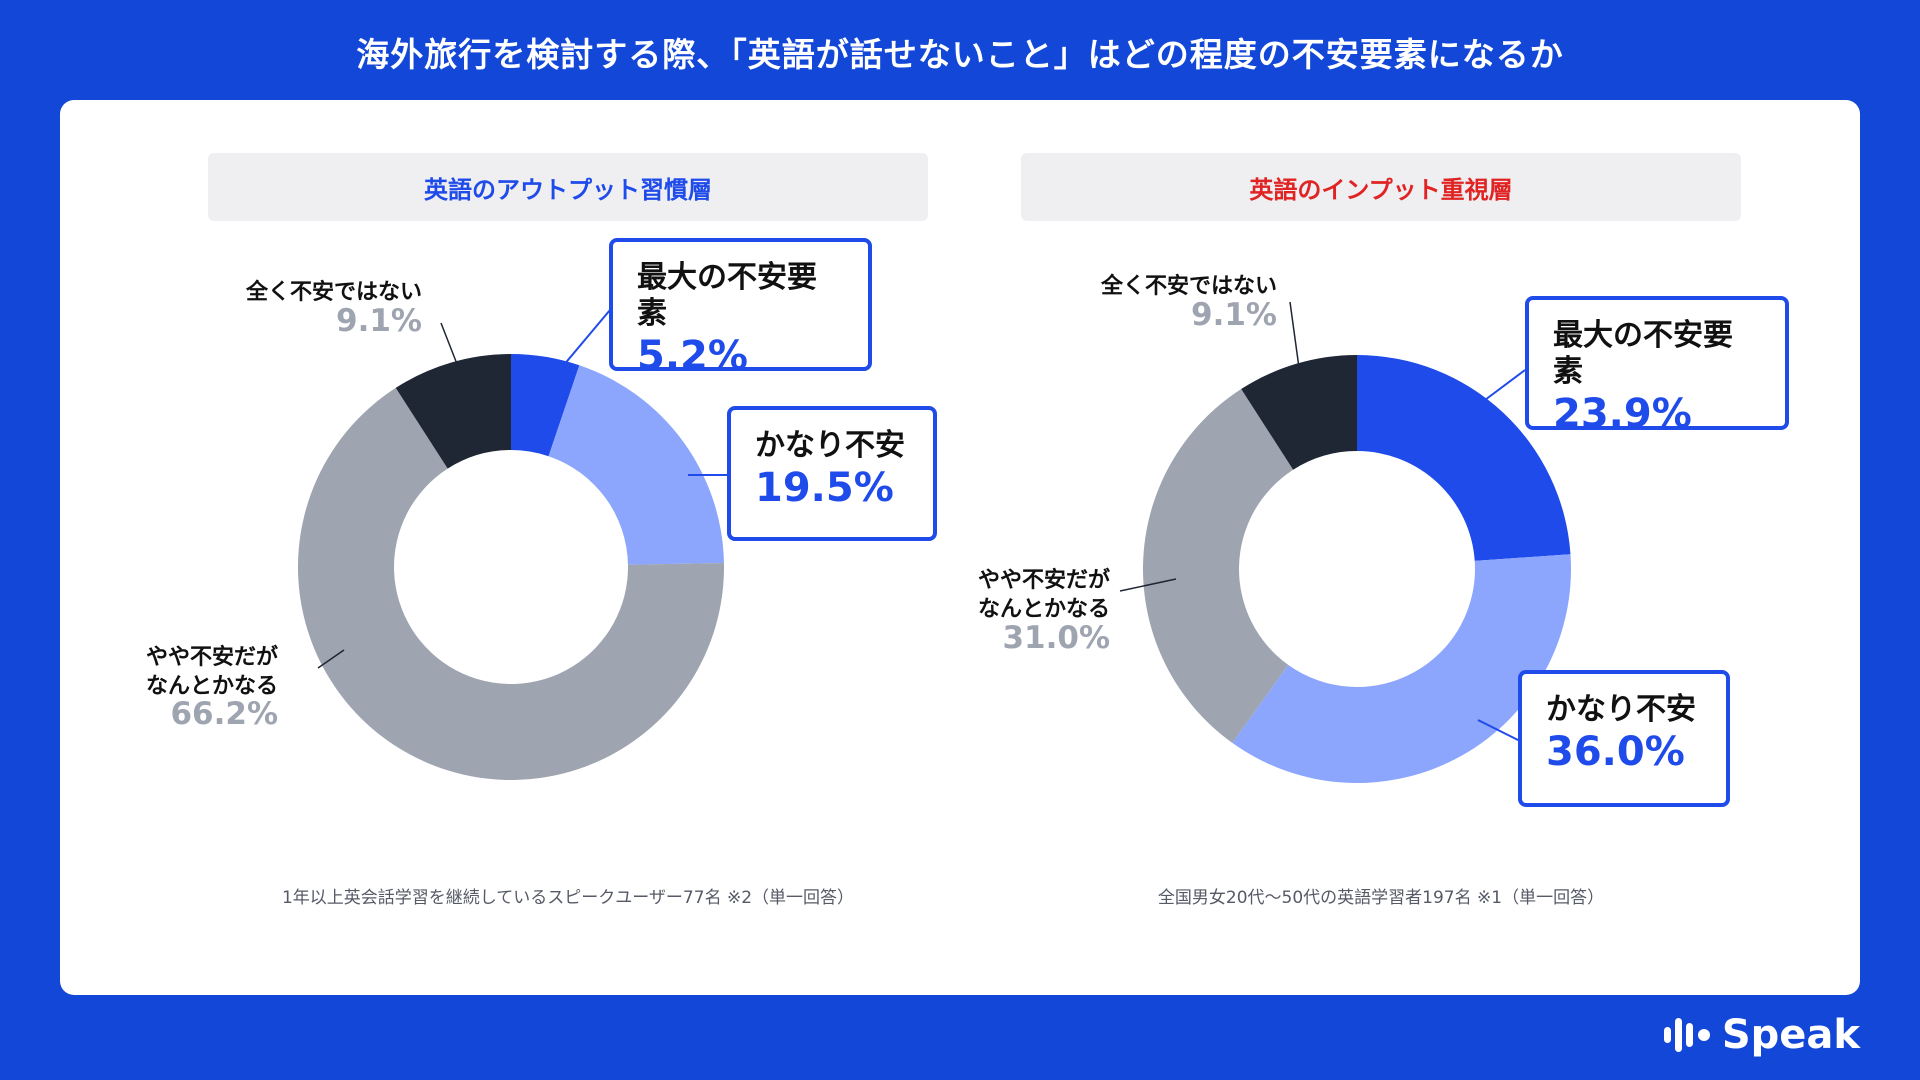 Image resolution: width=1920 pixels, height=1080 pixels. What do you see at coordinates (568, 898) in the screenshot?
I see `footnote-output: 1年以上英会話学習を継続しているスピークユーザー77名 ※2（単一回答）` at bounding box center [568, 898].